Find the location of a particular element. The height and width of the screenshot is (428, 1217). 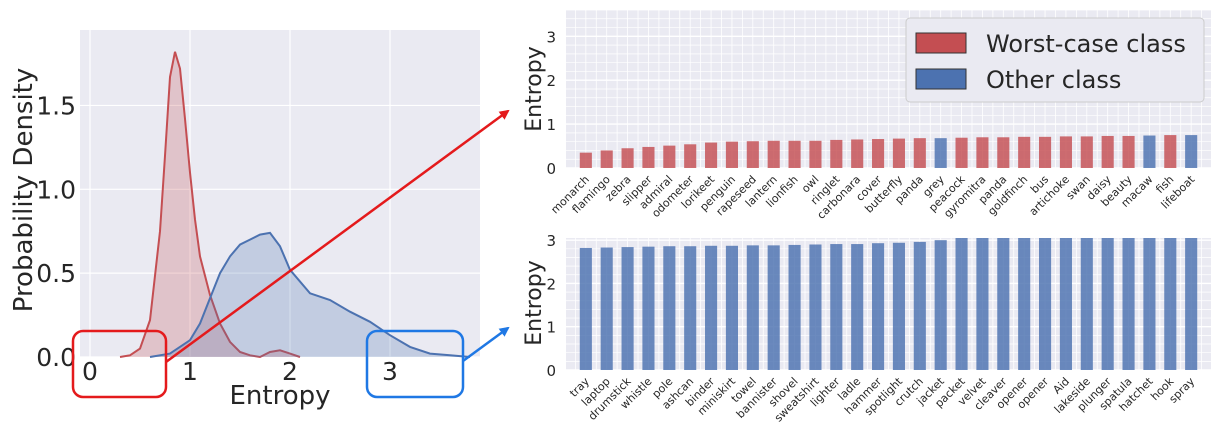

density-y-tick-label: 1.0 is located at coordinates (56, 189).